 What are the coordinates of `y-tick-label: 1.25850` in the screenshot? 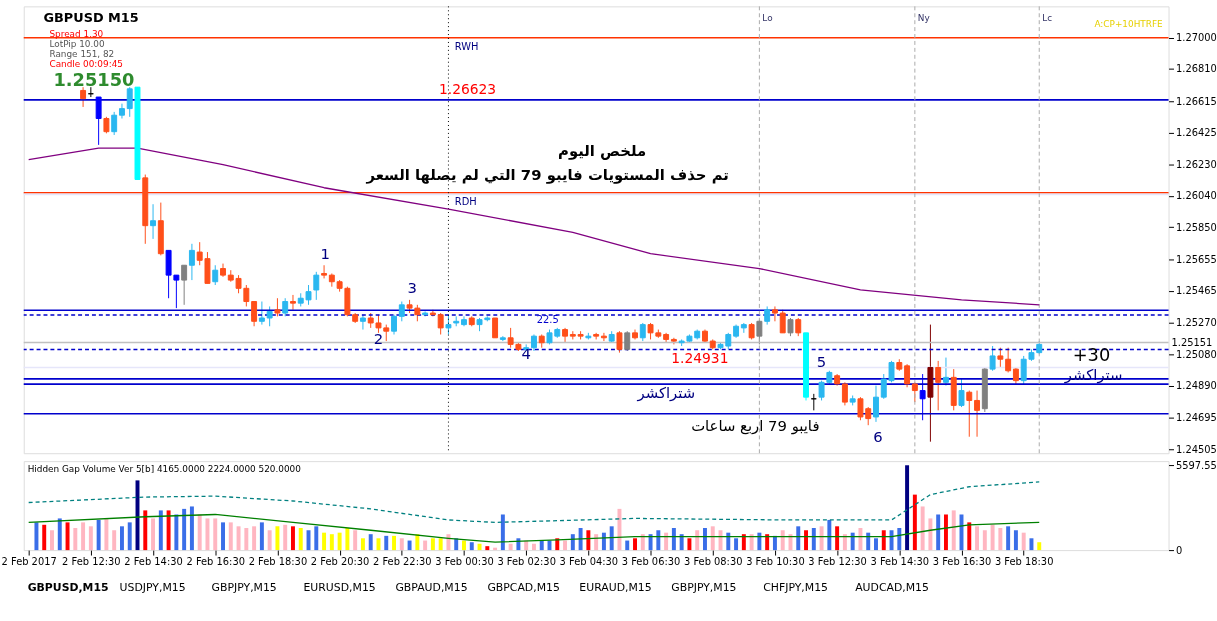 It's located at (1196, 227).